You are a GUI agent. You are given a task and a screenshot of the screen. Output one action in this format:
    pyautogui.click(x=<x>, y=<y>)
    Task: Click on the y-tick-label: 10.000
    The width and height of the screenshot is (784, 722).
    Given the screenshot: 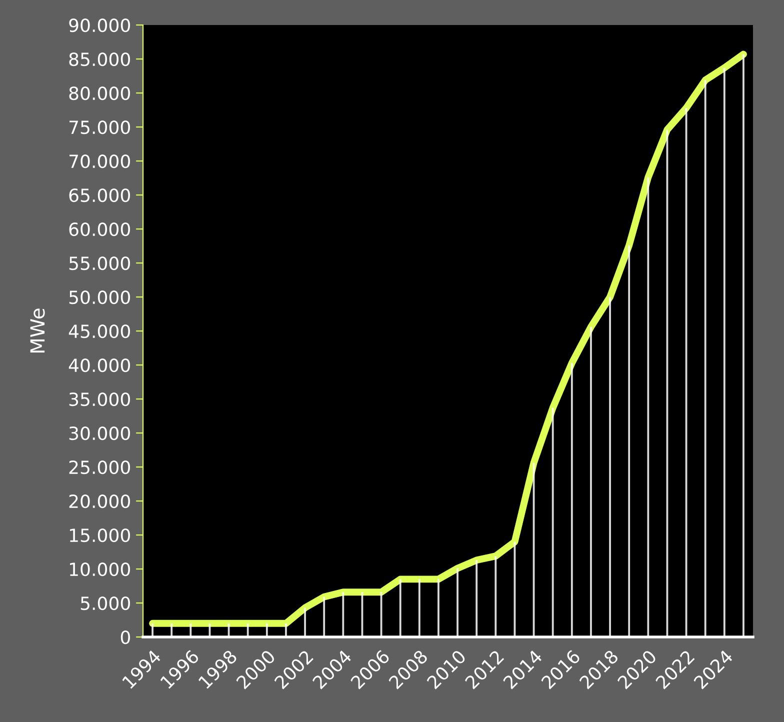 What is the action you would take?
    pyautogui.click(x=100, y=569)
    